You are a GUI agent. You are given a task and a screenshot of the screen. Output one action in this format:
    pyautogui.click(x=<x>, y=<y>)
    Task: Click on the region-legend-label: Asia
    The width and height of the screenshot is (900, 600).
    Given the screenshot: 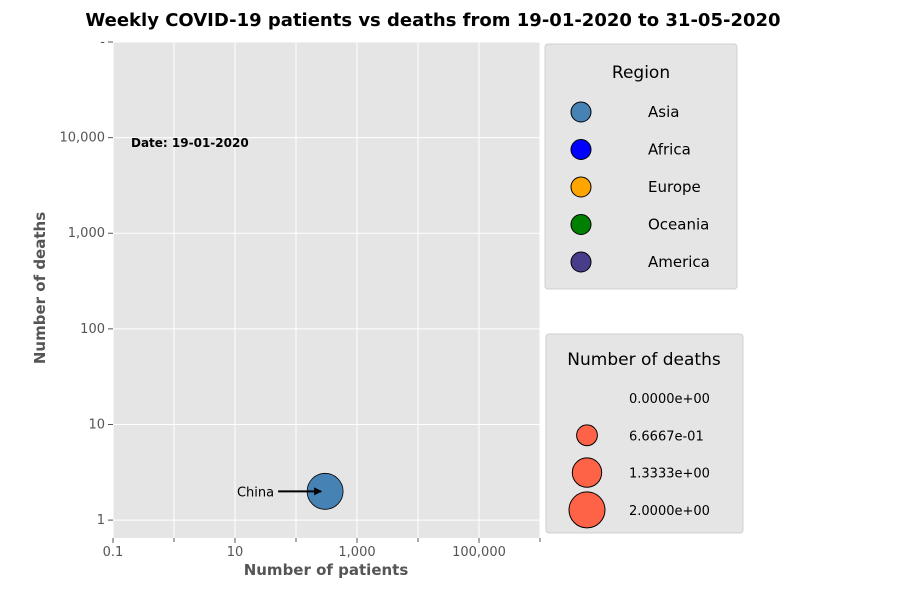 What is the action you would take?
    pyautogui.click(x=663, y=112)
    